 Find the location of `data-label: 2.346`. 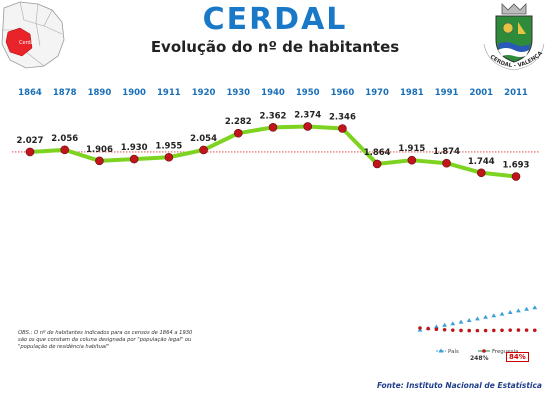

data-label: 2.346 is located at coordinates (342, 118).